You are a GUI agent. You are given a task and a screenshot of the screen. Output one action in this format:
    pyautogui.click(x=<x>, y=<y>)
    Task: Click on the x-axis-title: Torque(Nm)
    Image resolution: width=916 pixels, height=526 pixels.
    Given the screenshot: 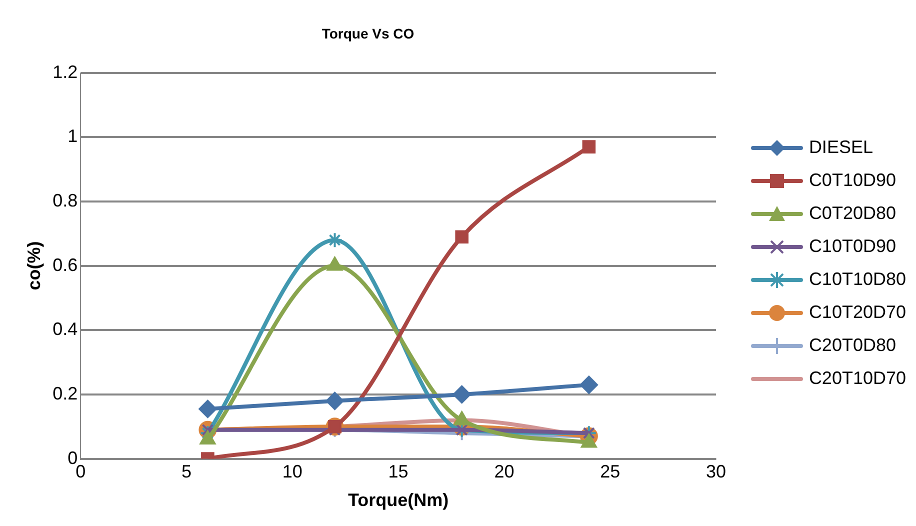 What is the action you would take?
    pyautogui.click(x=398, y=500)
    